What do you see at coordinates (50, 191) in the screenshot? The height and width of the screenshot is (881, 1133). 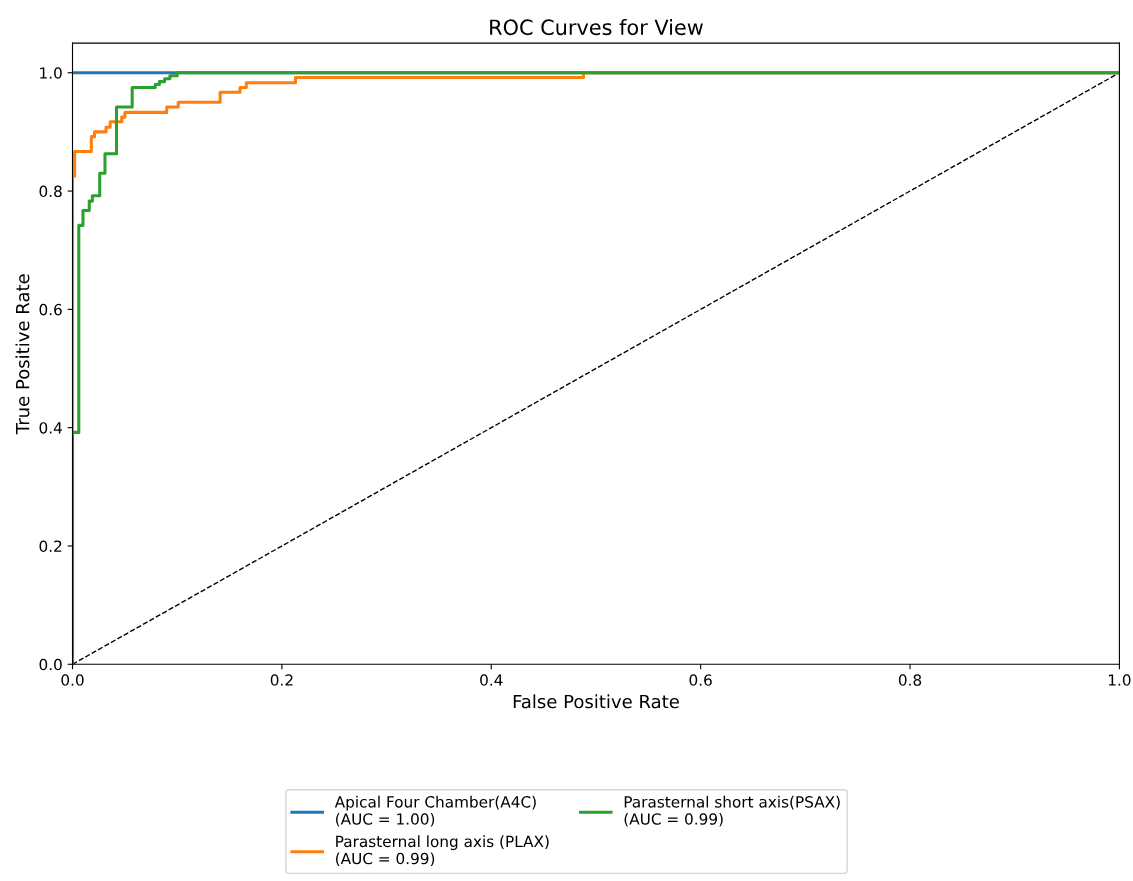 I see `y-tick-label: 0.8` at bounding box center [50, 191].